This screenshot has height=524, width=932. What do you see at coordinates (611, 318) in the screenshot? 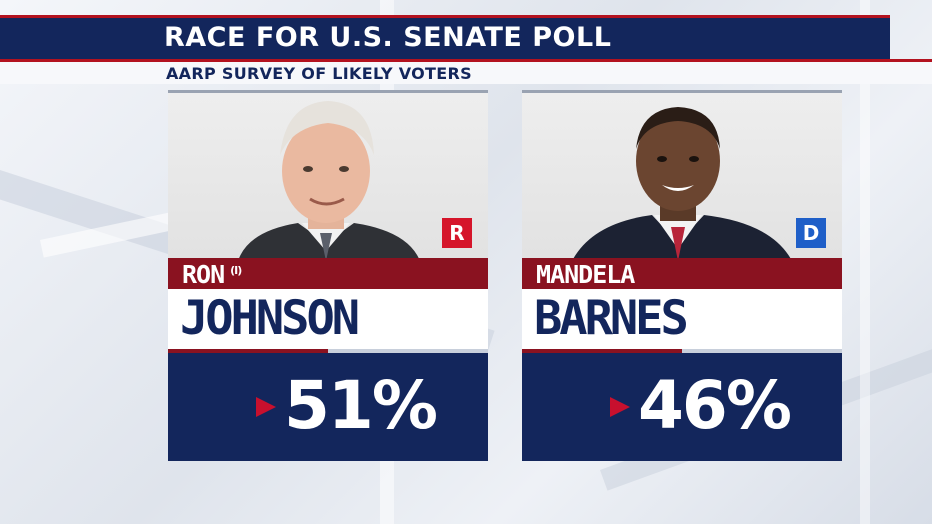
I see `last-name: BARNES` at bounding box center [611, 318].